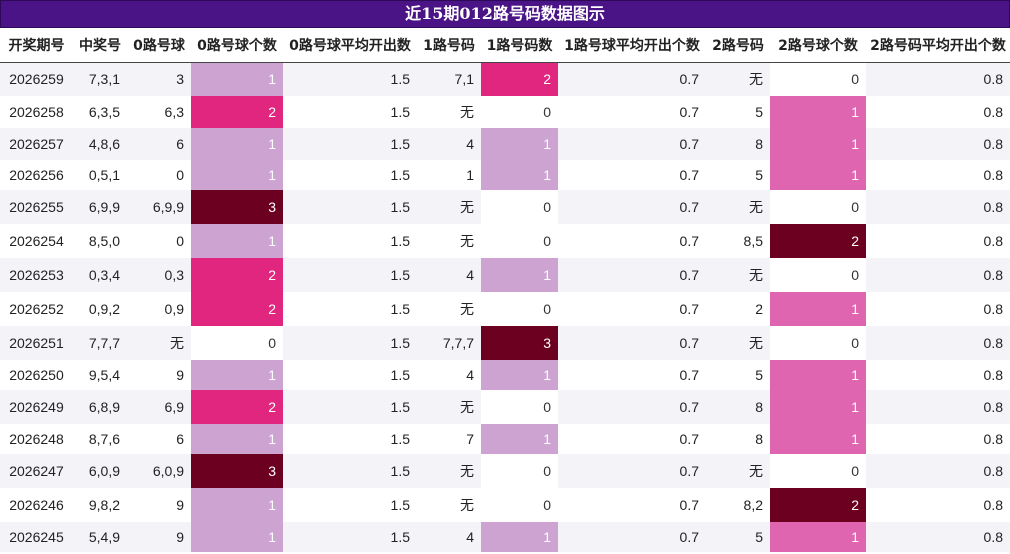 The image size is (1010, 554). What do you see at coordinates (237, 207) in the screenshot?
I see `r0-count-cell: 3` at bounding box center [237, 207].